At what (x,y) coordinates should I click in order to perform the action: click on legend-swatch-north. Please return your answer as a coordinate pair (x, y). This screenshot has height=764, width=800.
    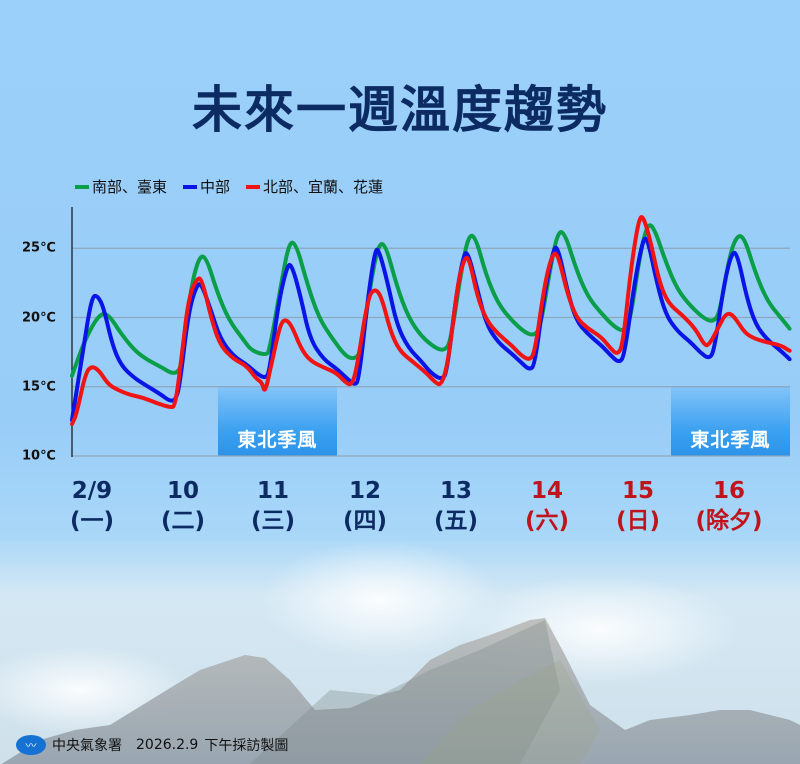
    Looking at the image, I should click on (253, 186).